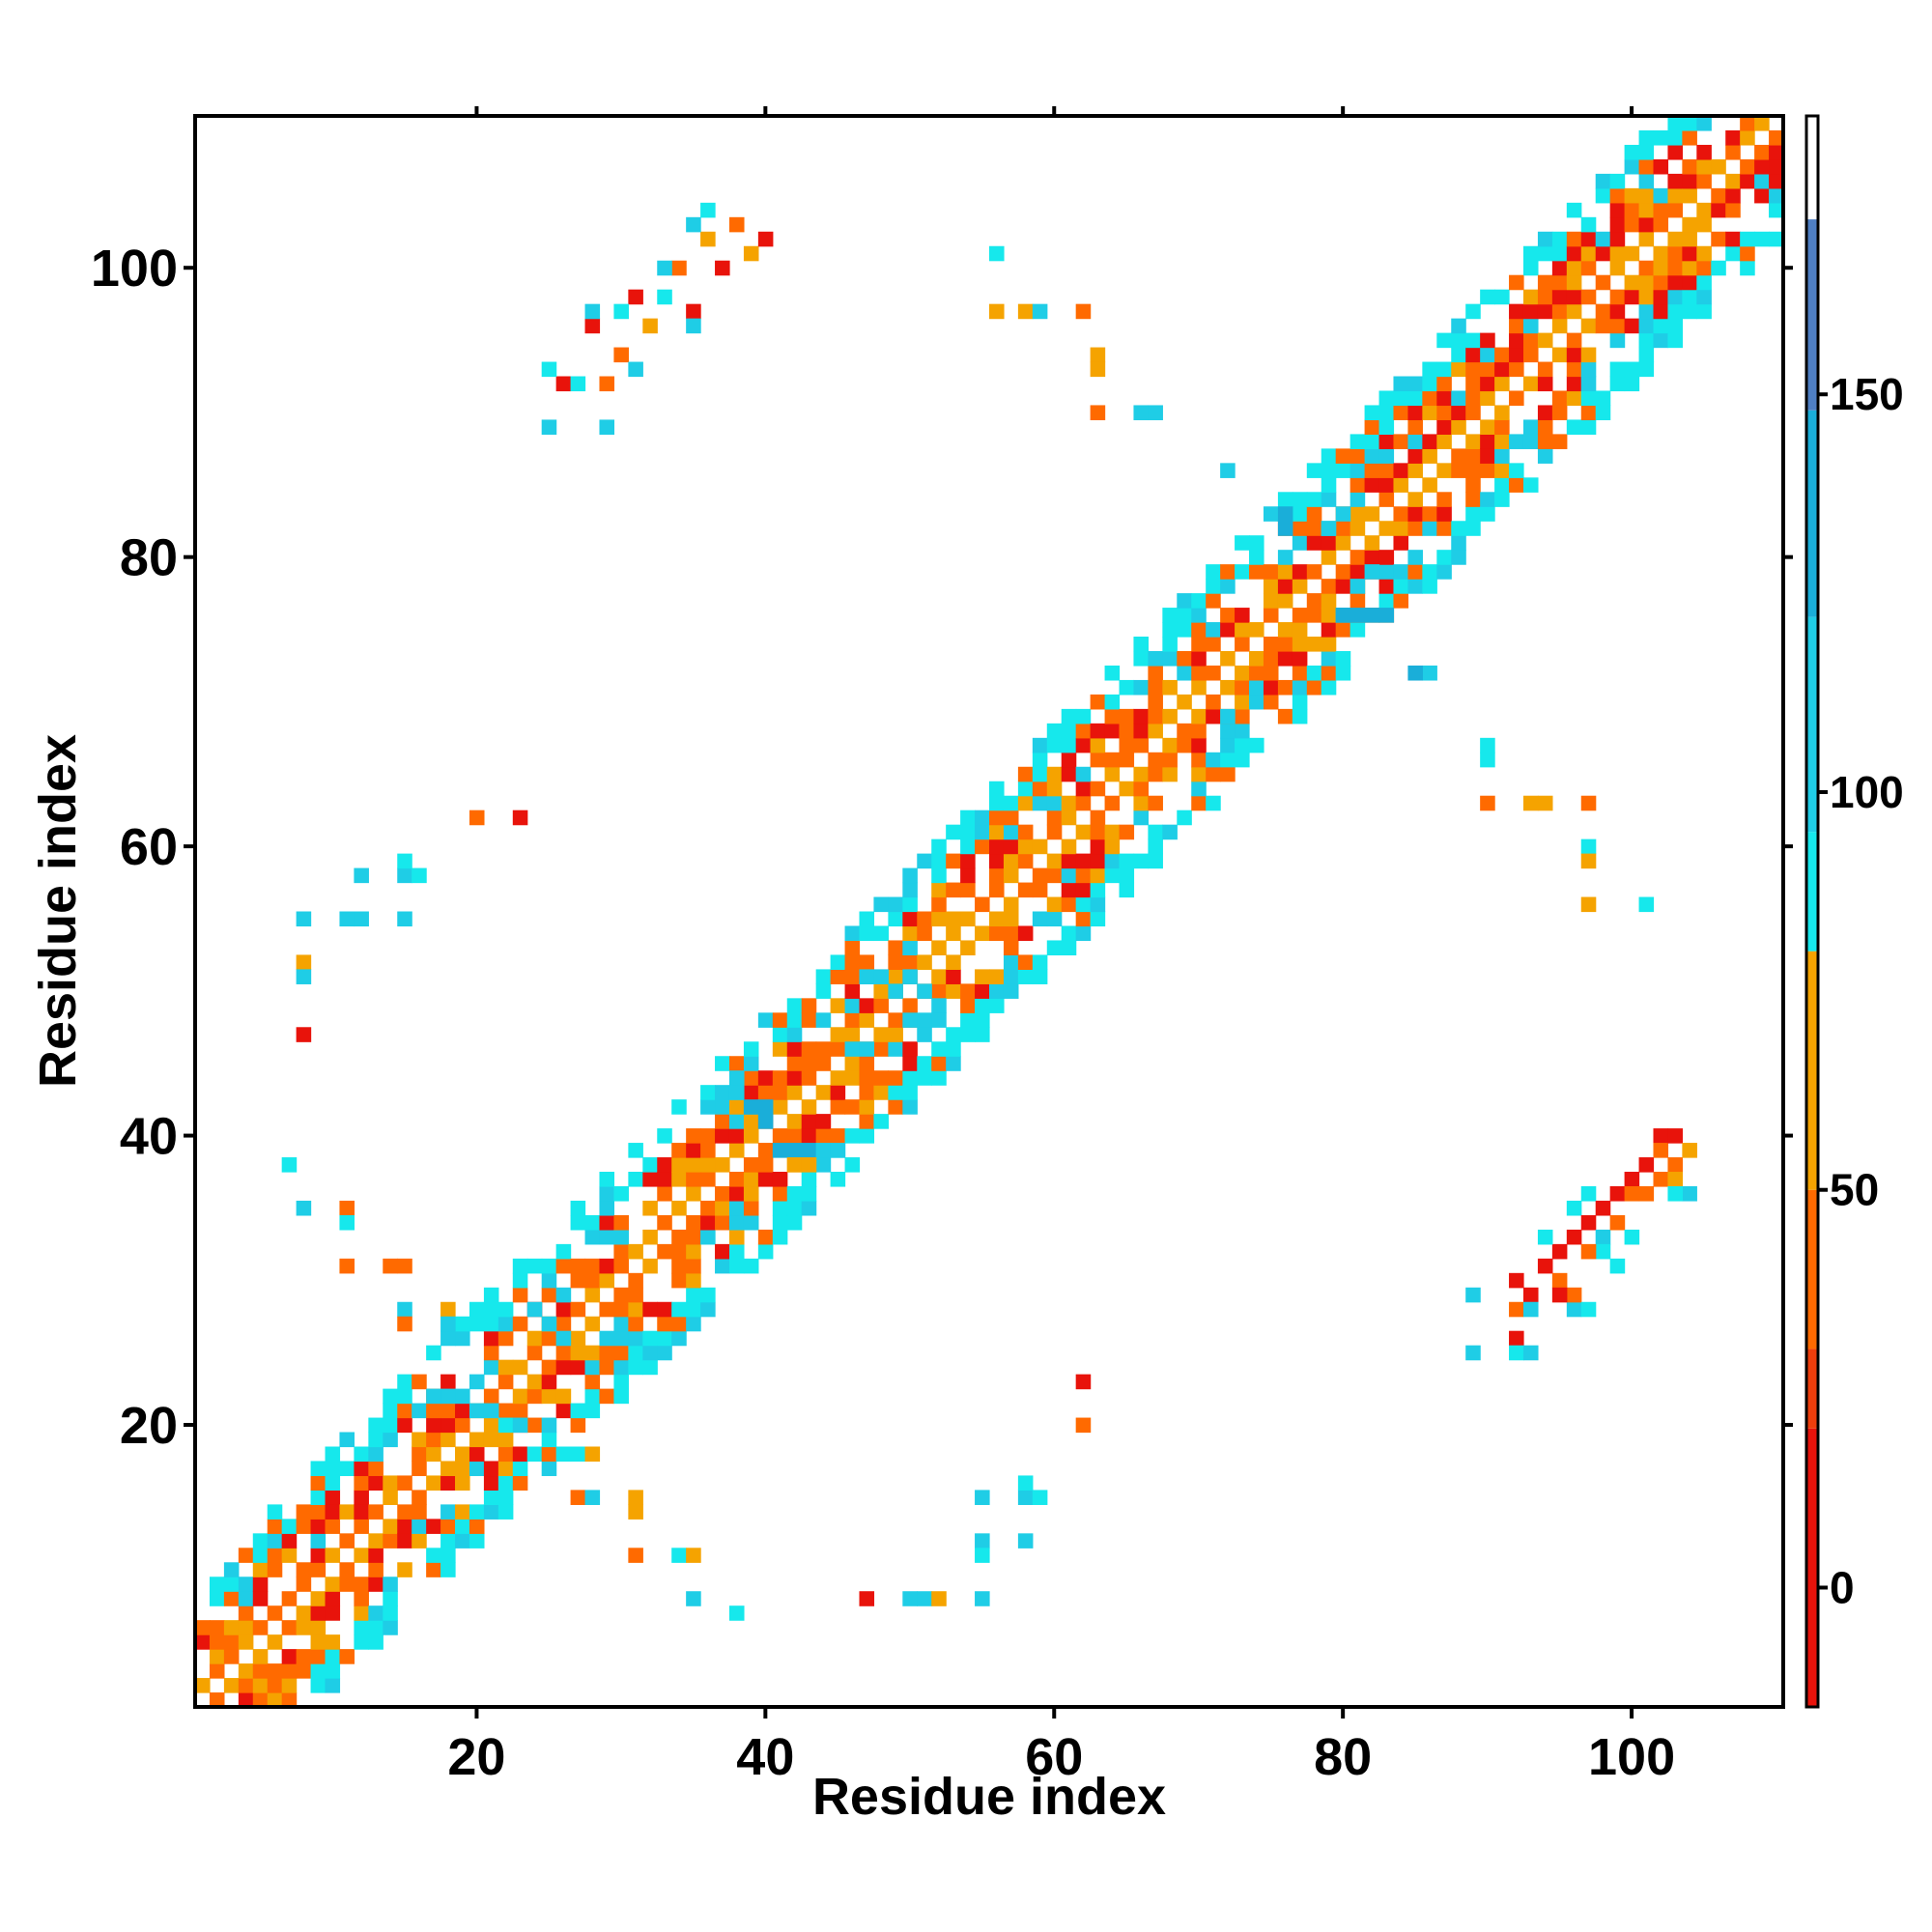  What do you see at coordinates (1812, 911) in the screenshot?
I see `colorbar-frame` at bounding box center [1812, 911].